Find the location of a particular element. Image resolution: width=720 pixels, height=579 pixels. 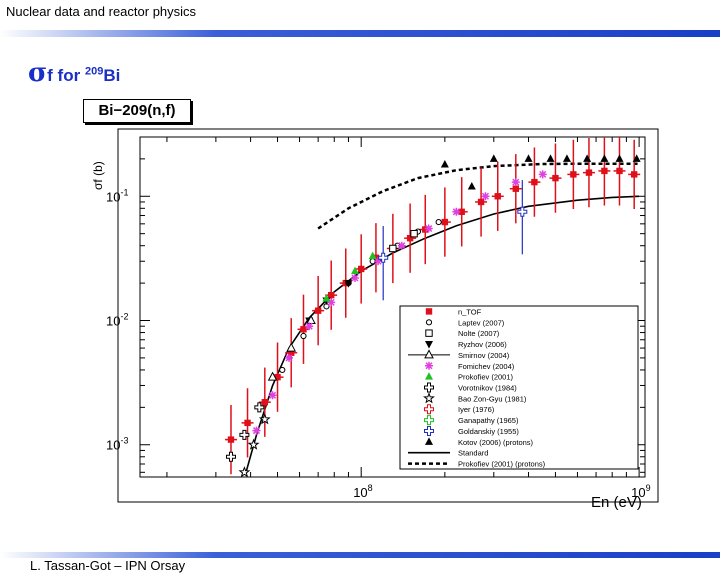

legend-label: Prokofiev (2001) is located at coordinates (486, 377).